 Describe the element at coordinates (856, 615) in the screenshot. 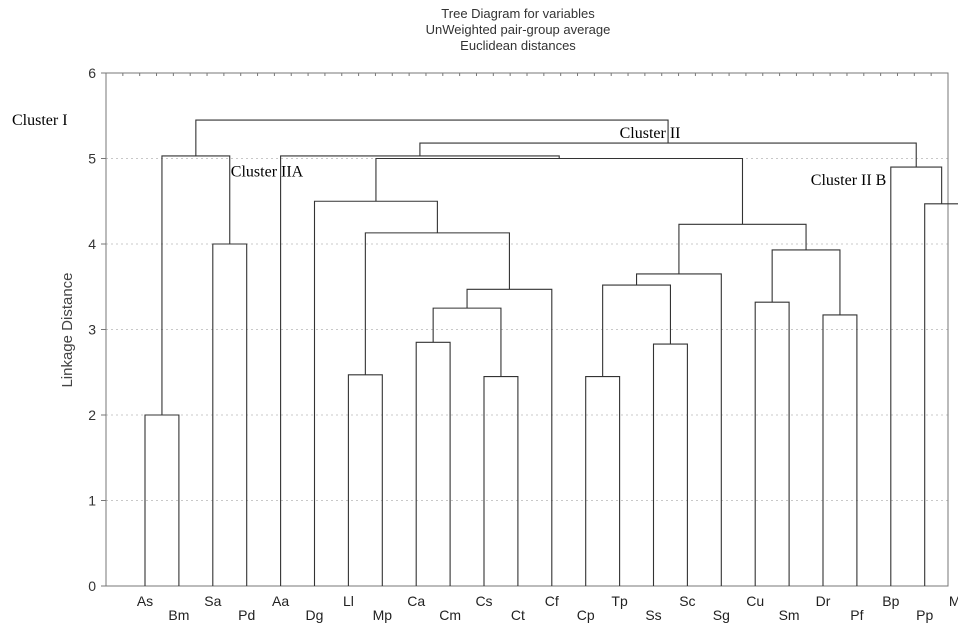

I see `leaf-label-pf: Pf` at that location.